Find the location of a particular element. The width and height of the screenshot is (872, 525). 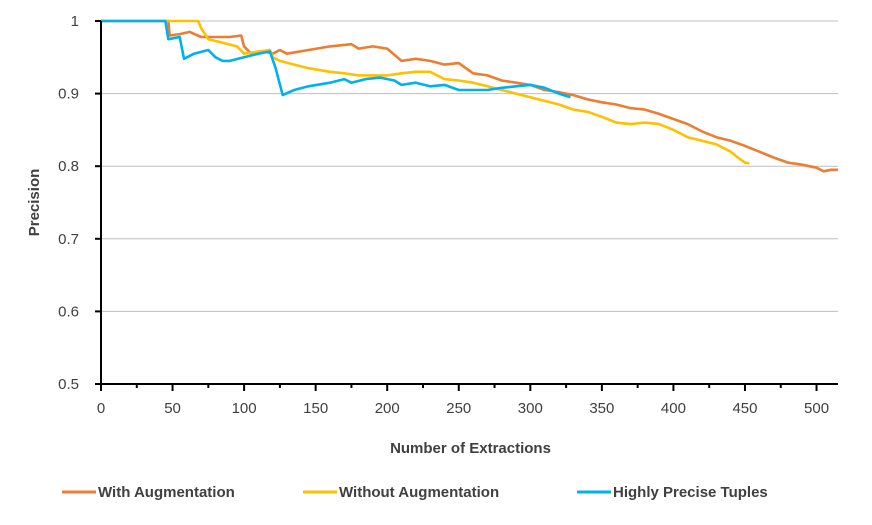

x-tick-label: 150 is located at coordinates (315, 408).